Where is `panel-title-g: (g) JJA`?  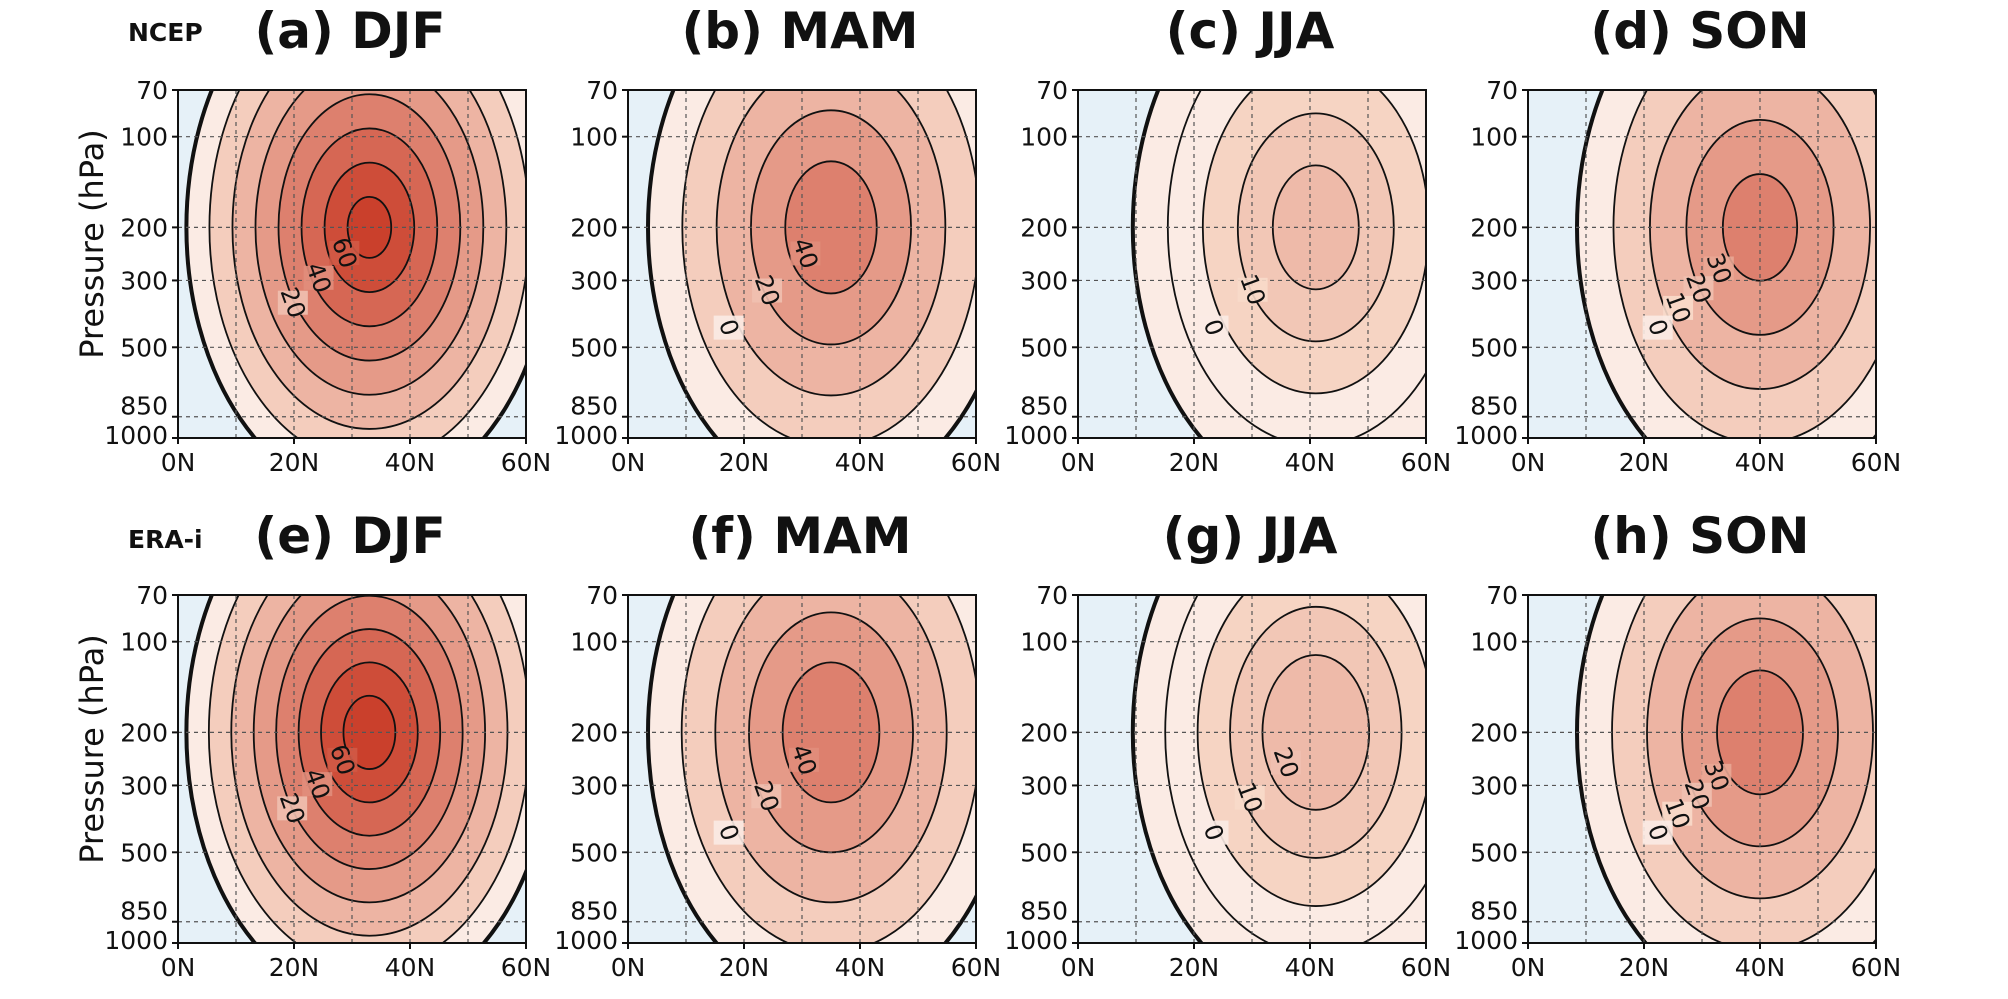
panel-title-g: (g) JJA is located at coordinates (1250, 536).